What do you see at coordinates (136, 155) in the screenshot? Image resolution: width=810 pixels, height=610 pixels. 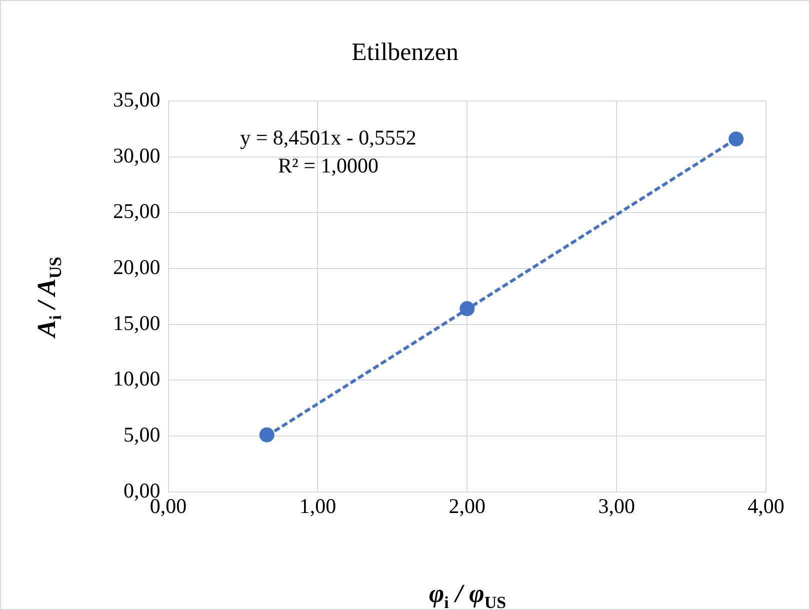 I see `y-tick-label: 30,00` at bounding box center [136, 155].